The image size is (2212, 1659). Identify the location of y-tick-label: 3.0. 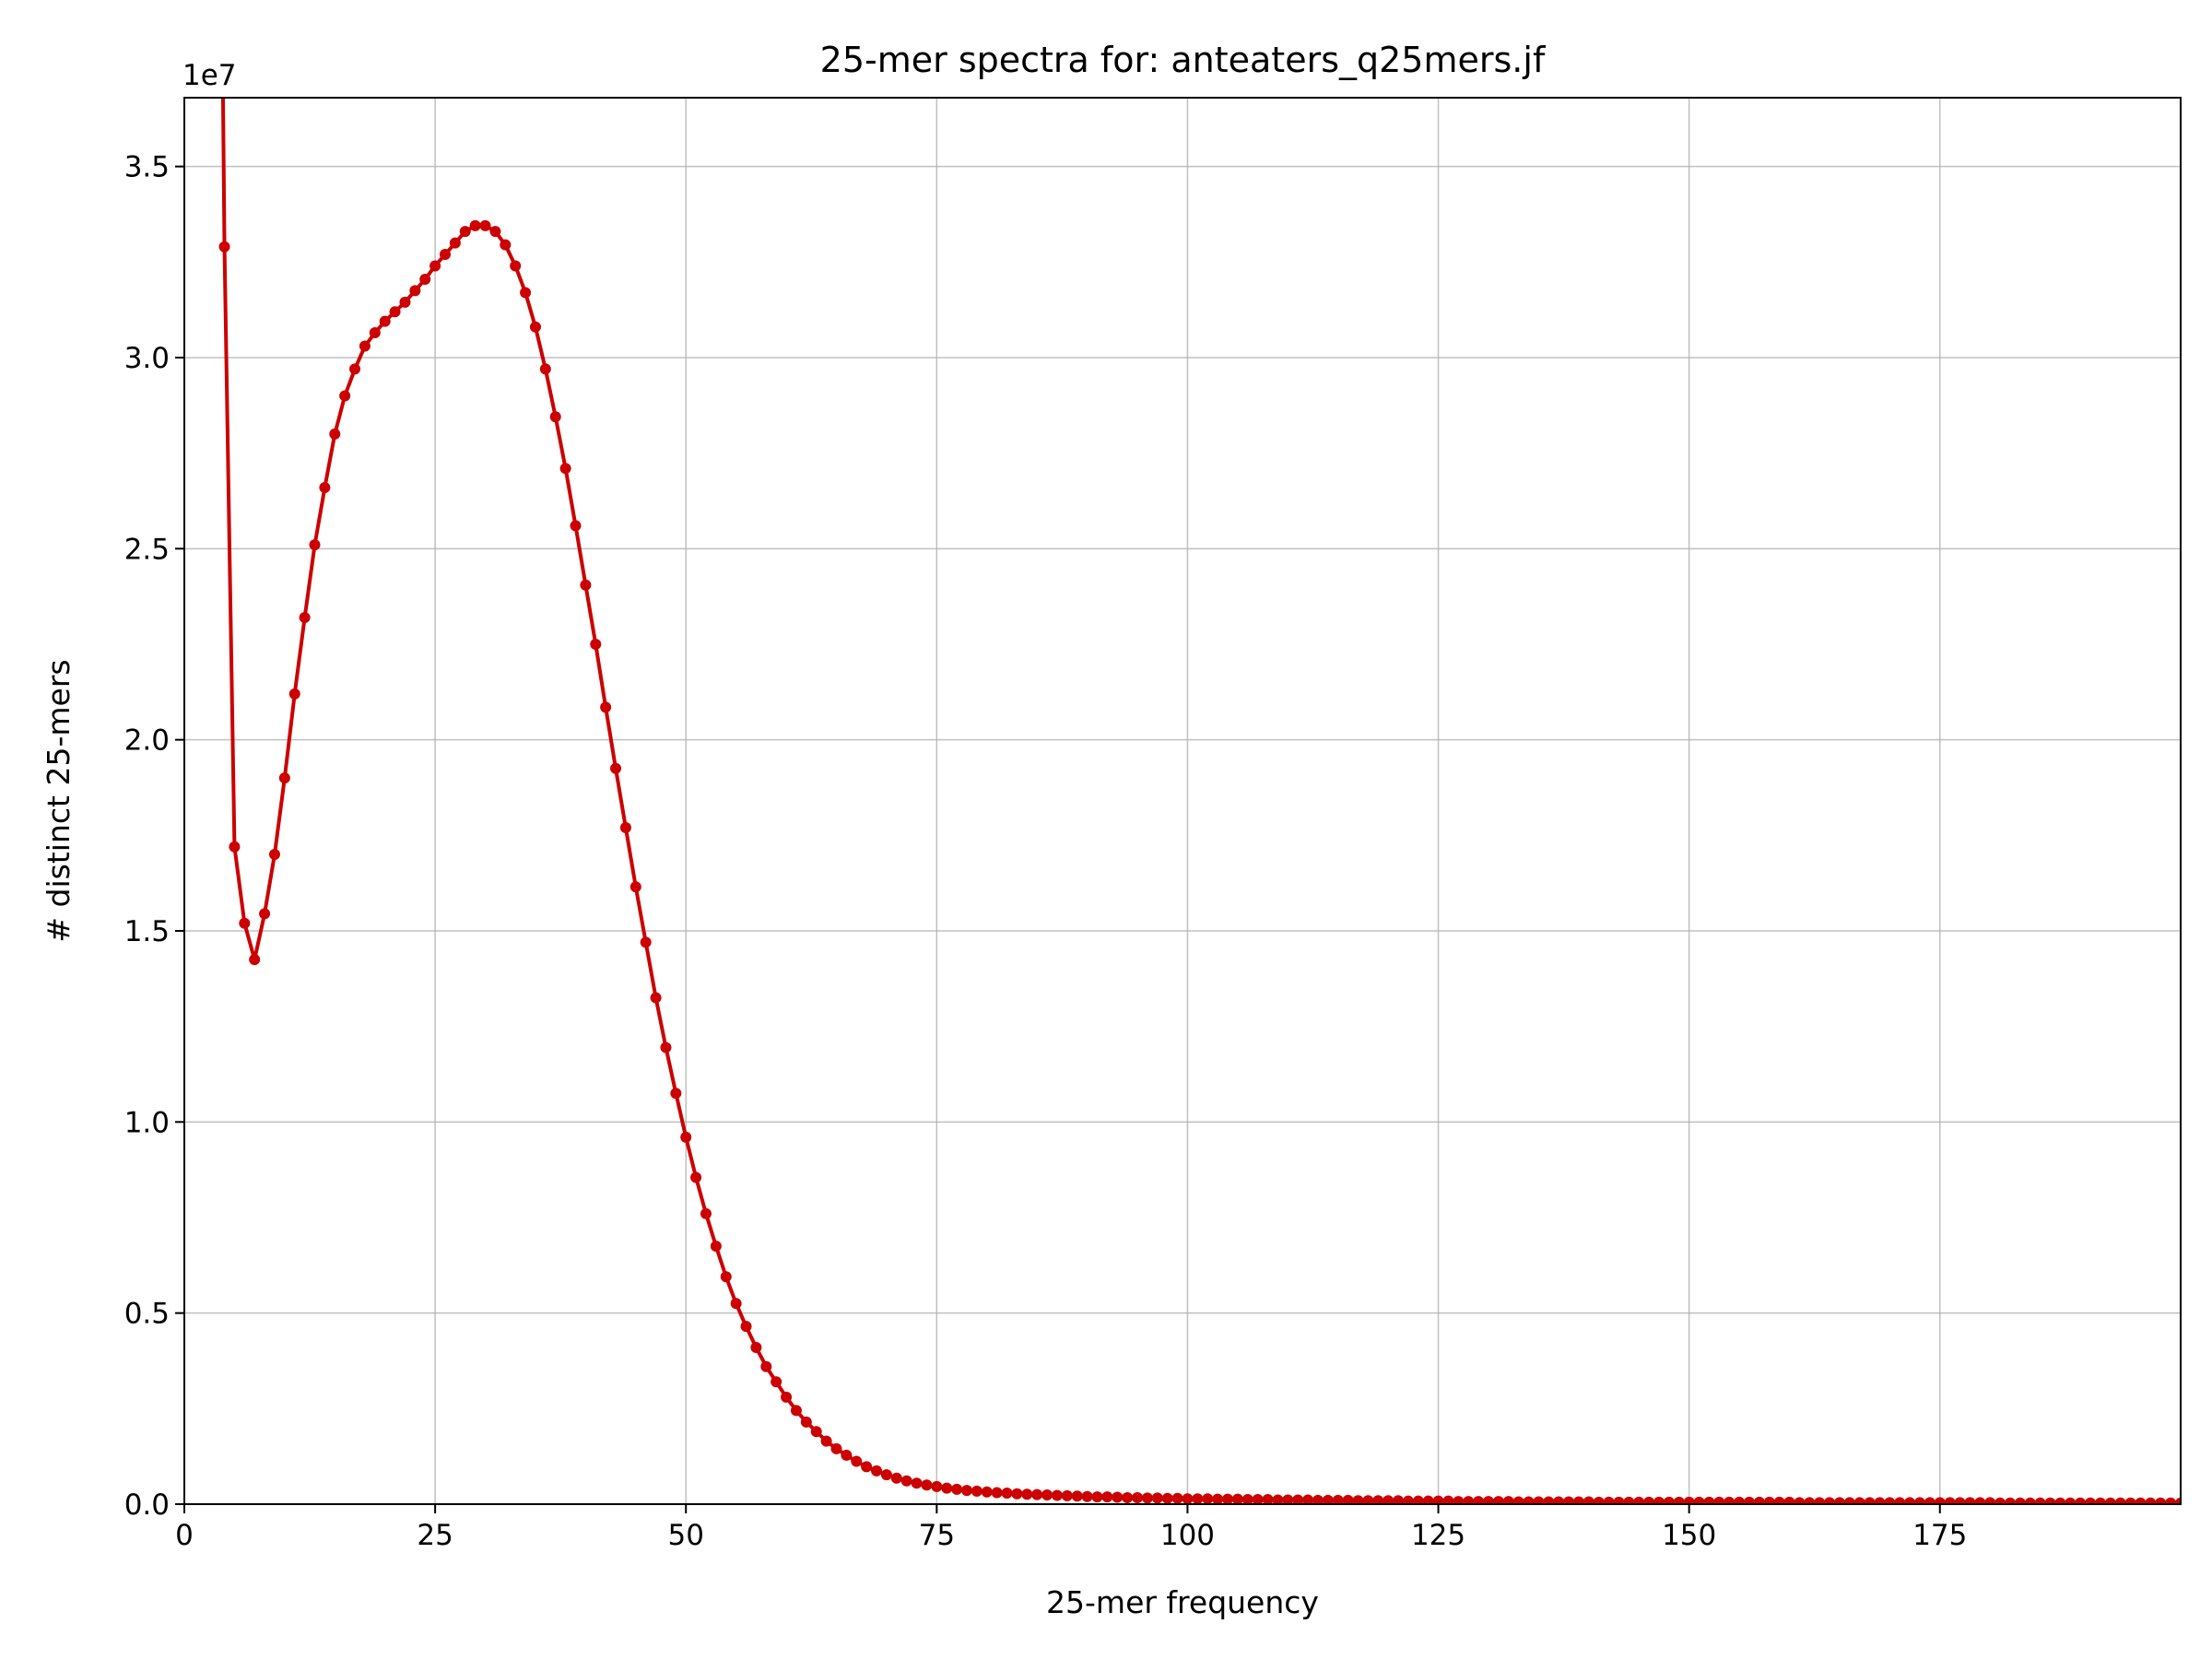
(147, 358).